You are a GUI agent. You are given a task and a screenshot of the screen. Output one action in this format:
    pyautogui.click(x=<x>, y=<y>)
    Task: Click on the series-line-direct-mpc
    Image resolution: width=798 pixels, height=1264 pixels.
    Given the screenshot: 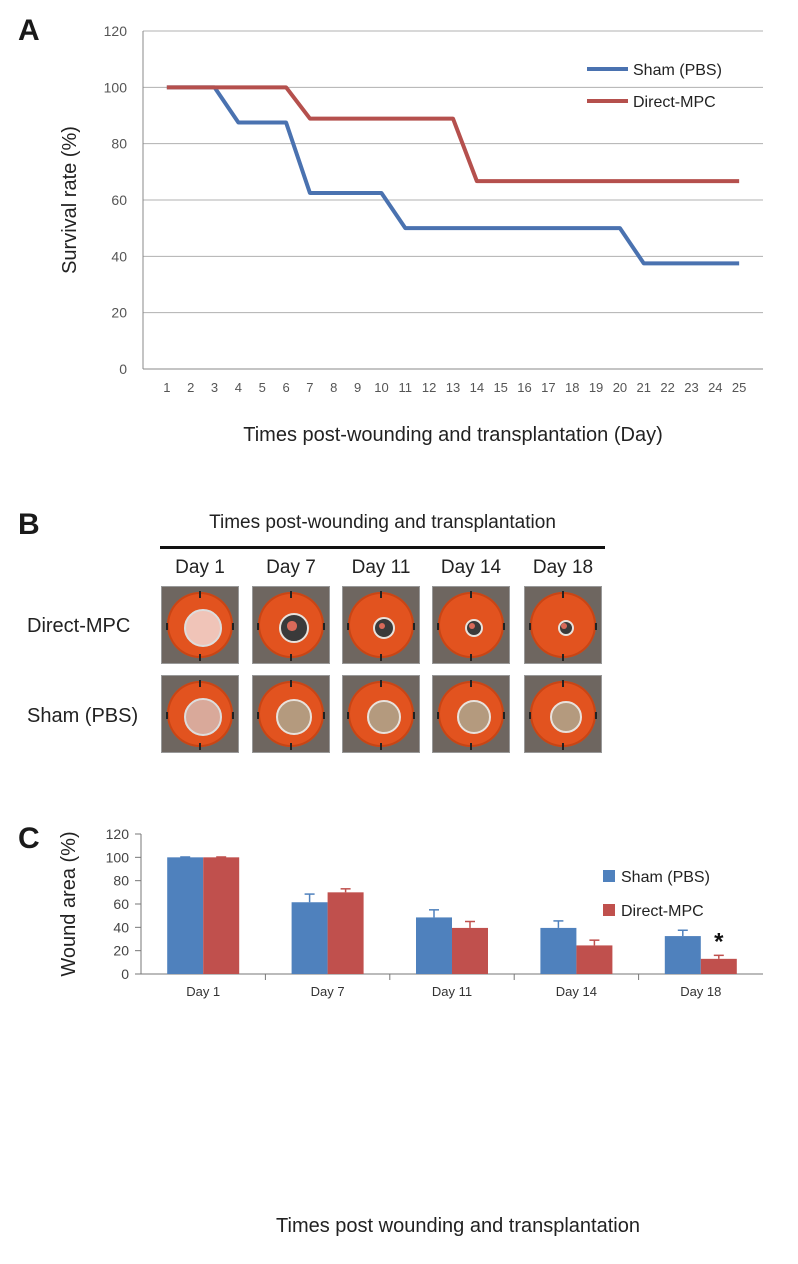 What is the action you would take?
    pyautogui.click(x=453, y=134)
    